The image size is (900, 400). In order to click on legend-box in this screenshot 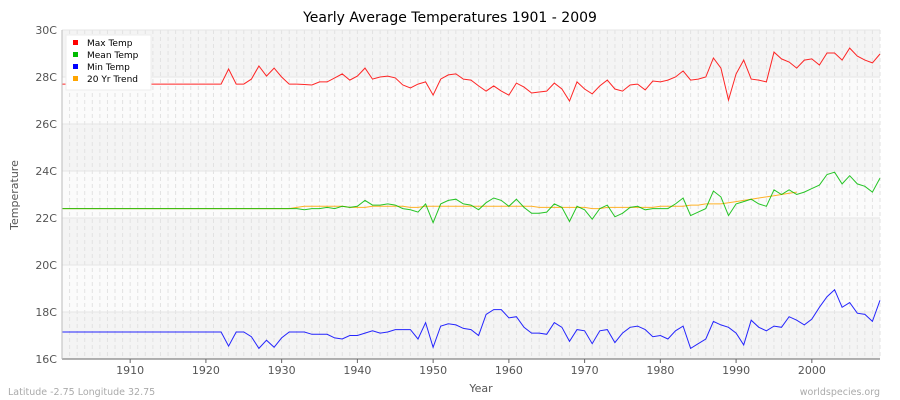, I will do `click(108, 62)`.